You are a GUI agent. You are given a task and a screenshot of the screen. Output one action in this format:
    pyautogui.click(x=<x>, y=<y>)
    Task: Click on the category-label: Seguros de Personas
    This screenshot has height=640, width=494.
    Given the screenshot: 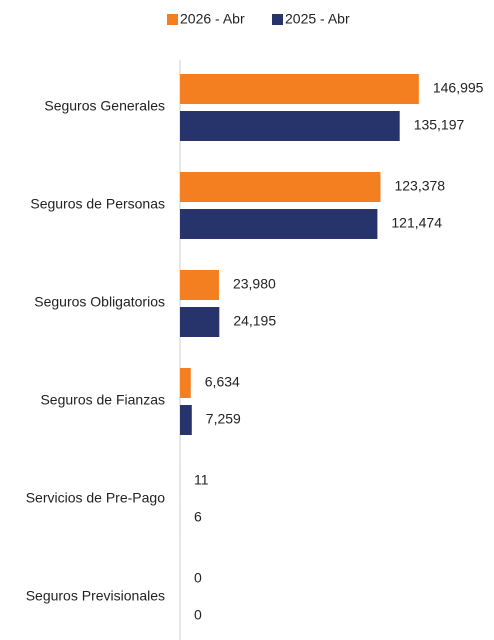 What is the action you would take?
    pyautogui.click(x=97, y=204)
    